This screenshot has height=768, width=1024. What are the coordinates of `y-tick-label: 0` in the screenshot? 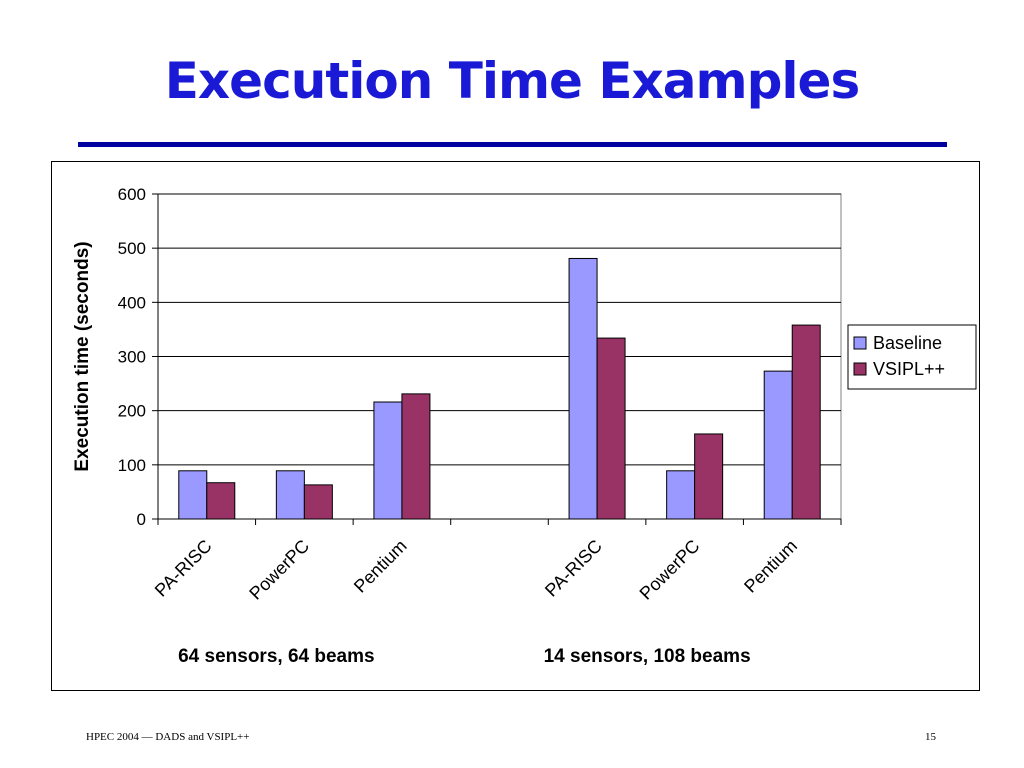 It's located at (141, 519).